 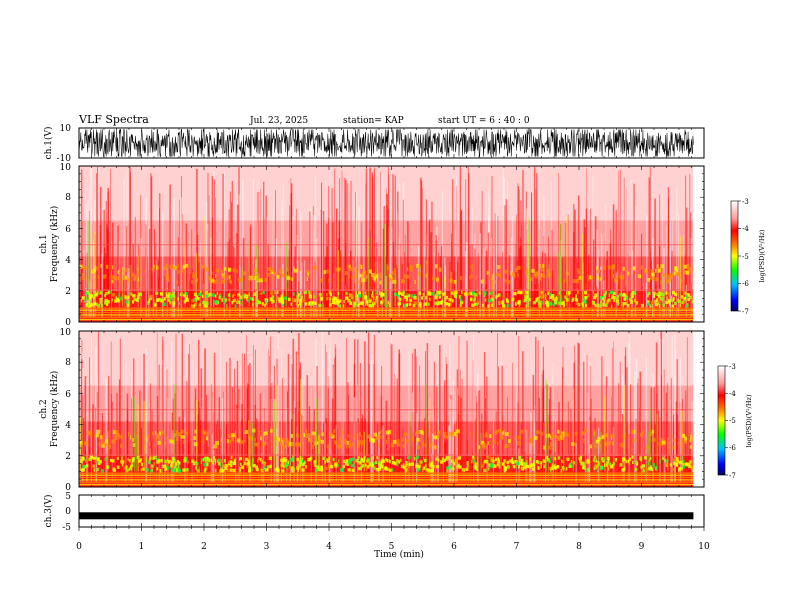 What do you see at coordinates (66, 168) in the screenshot?
I see `ch1-freq-tick-10: 10` at bounding box center [66, 168].